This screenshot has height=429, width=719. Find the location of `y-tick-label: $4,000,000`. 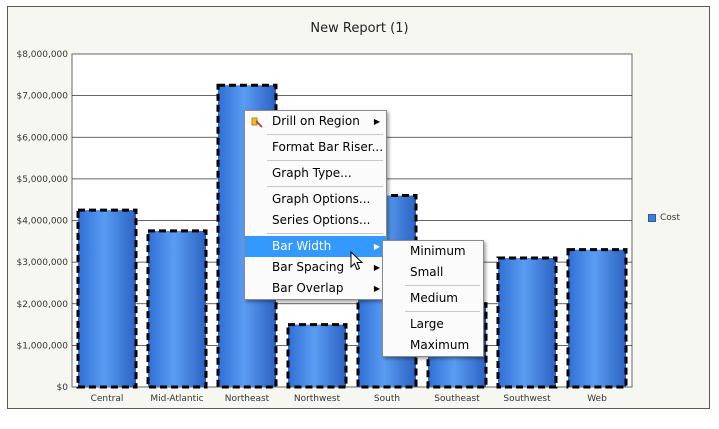

y-tick-label: $4,000,000 is located at coordinates (42, 222).